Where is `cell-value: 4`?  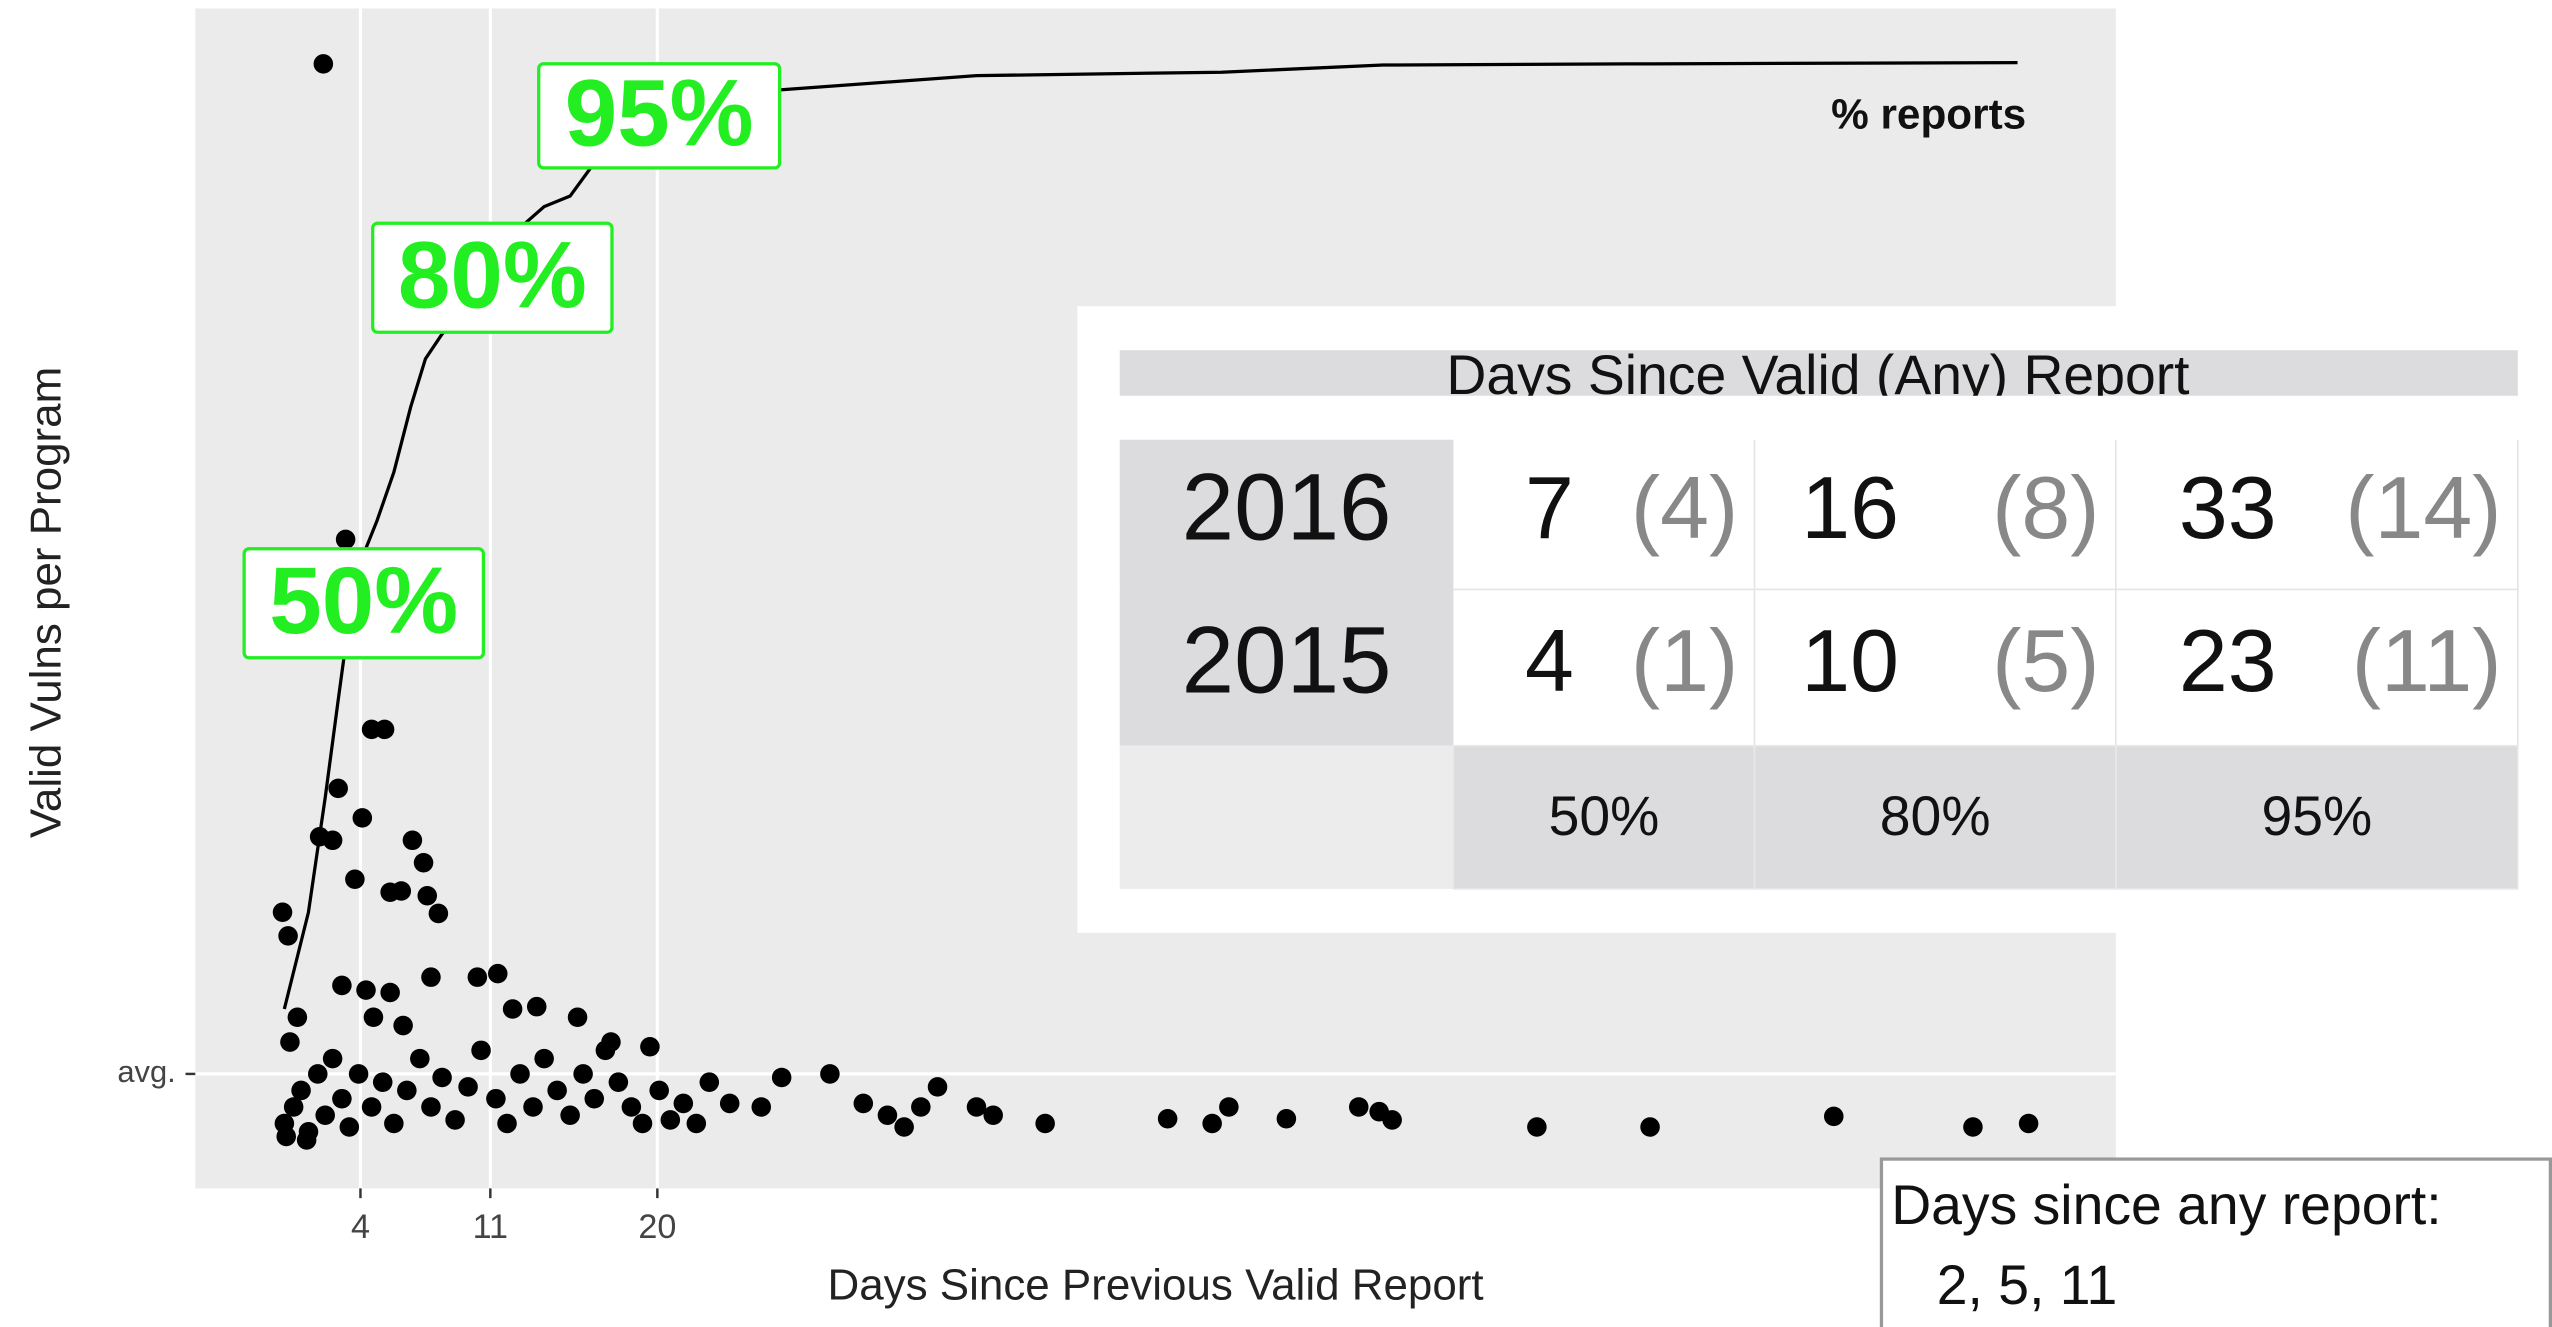
cell-value: 4 is located at coordinates (1549, 660).